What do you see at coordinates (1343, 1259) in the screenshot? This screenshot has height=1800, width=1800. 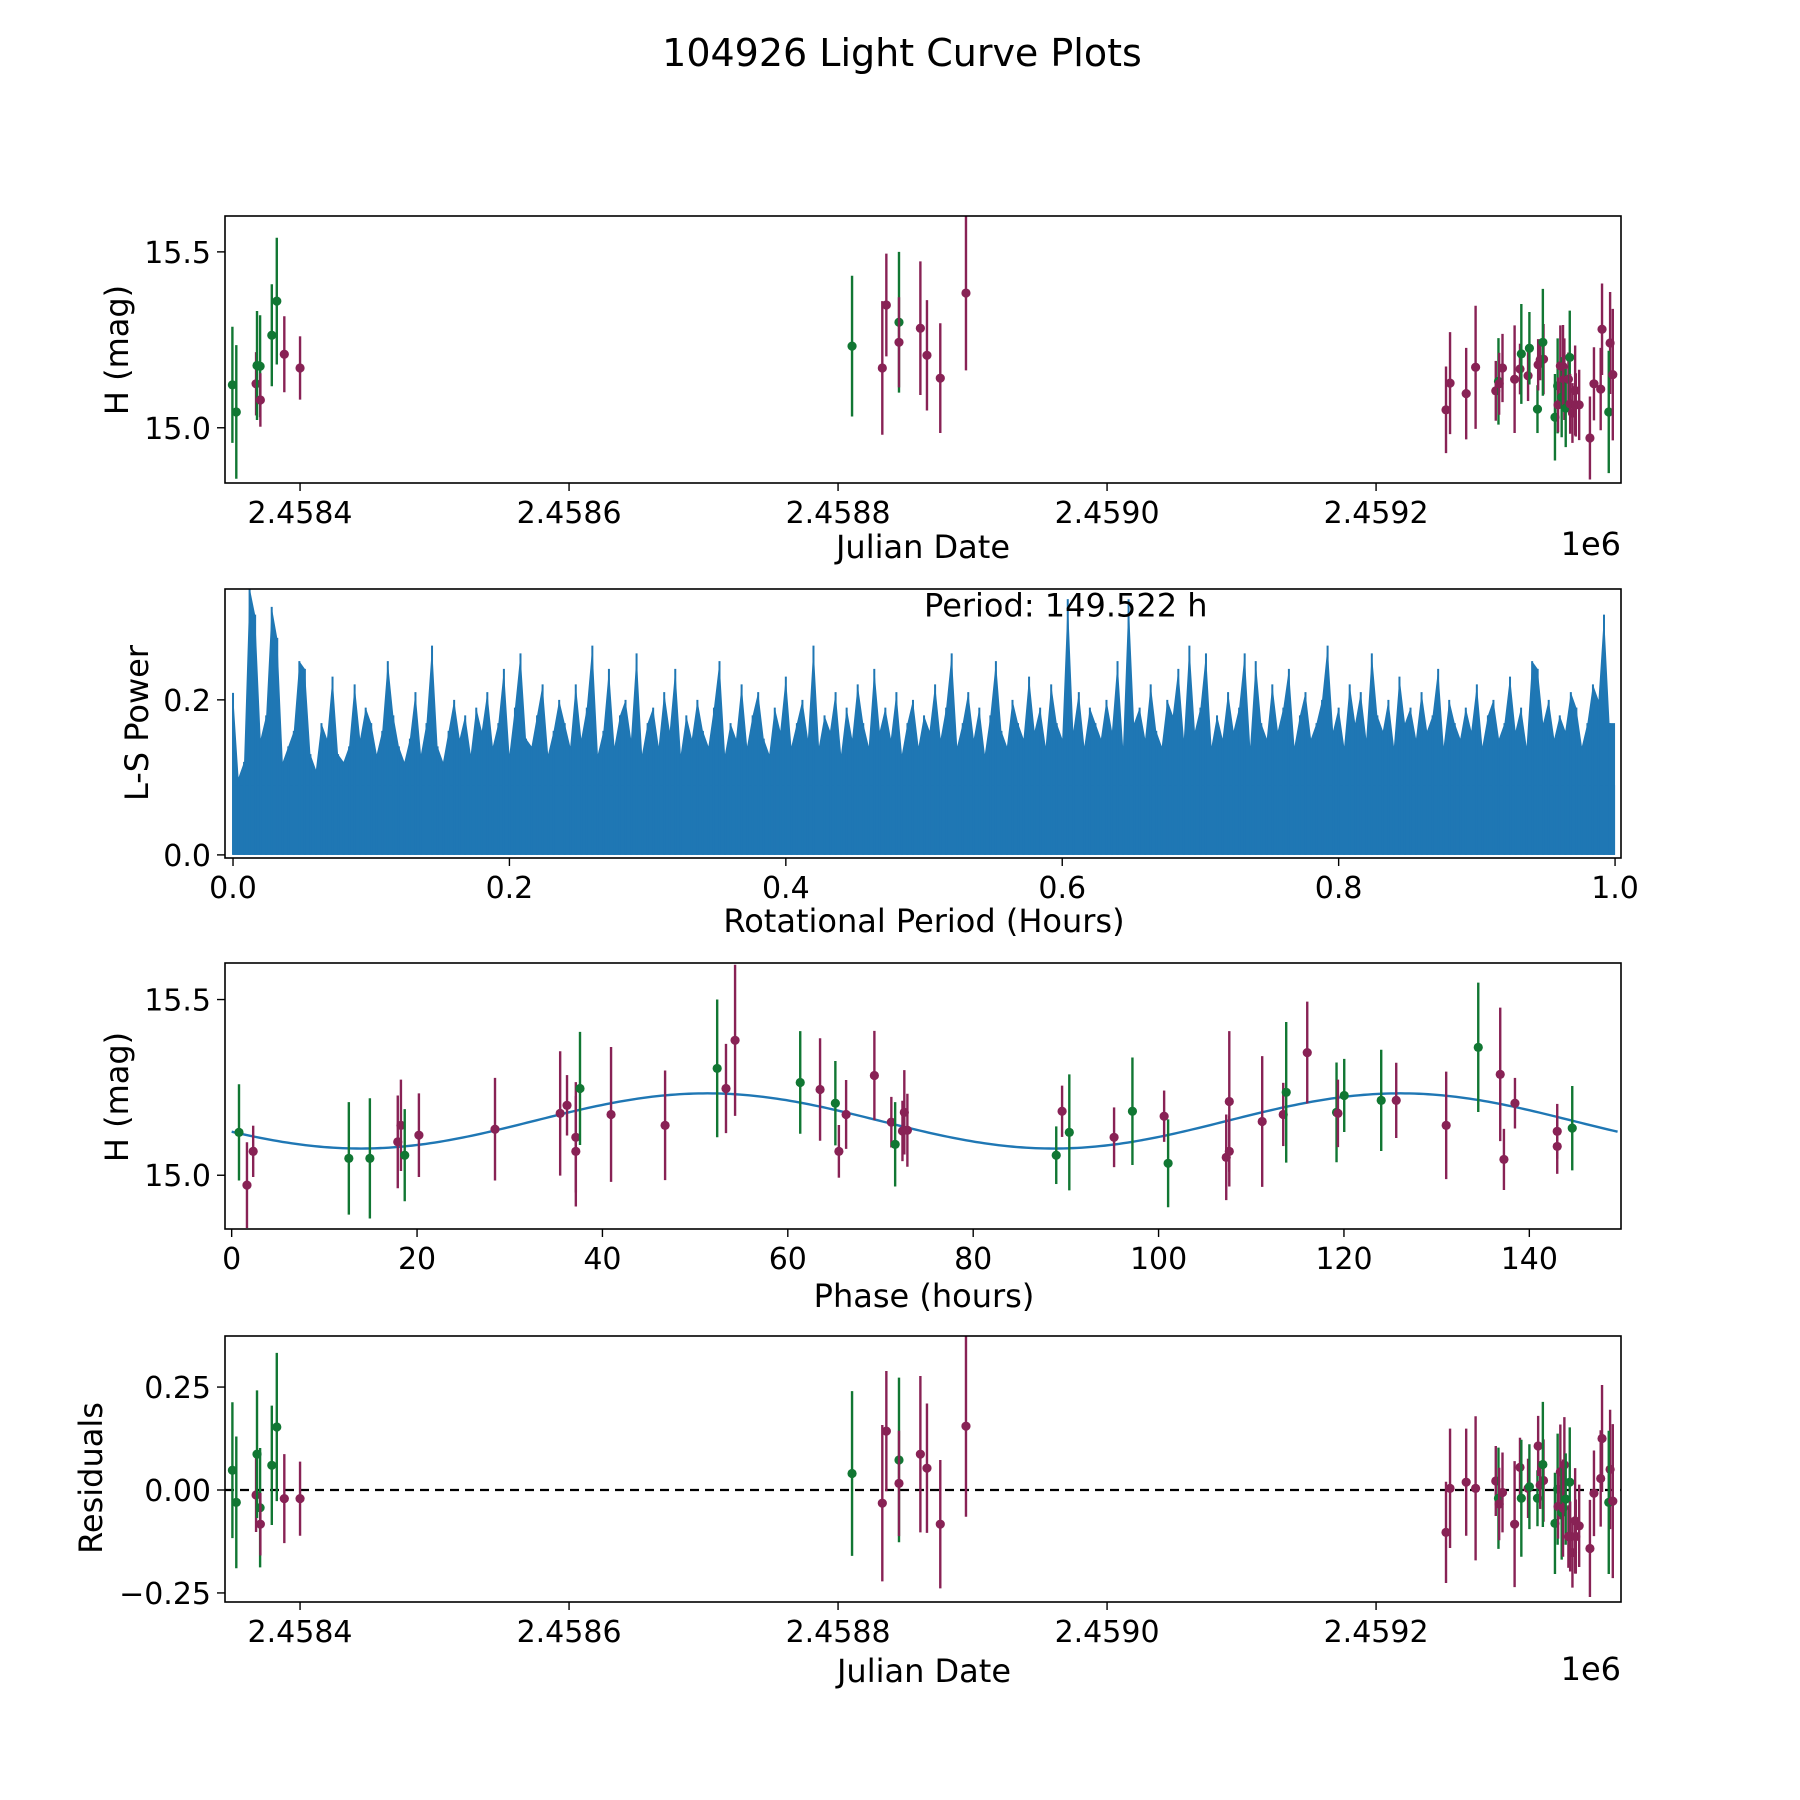 I see `phase-xtick-label: 120` at bounding box center [1343, 1259].